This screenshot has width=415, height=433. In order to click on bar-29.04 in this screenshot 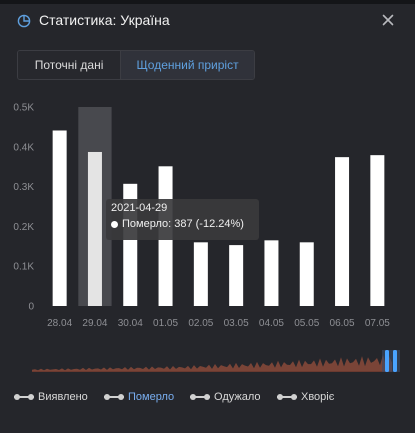, I will do `click(94, 228)`.